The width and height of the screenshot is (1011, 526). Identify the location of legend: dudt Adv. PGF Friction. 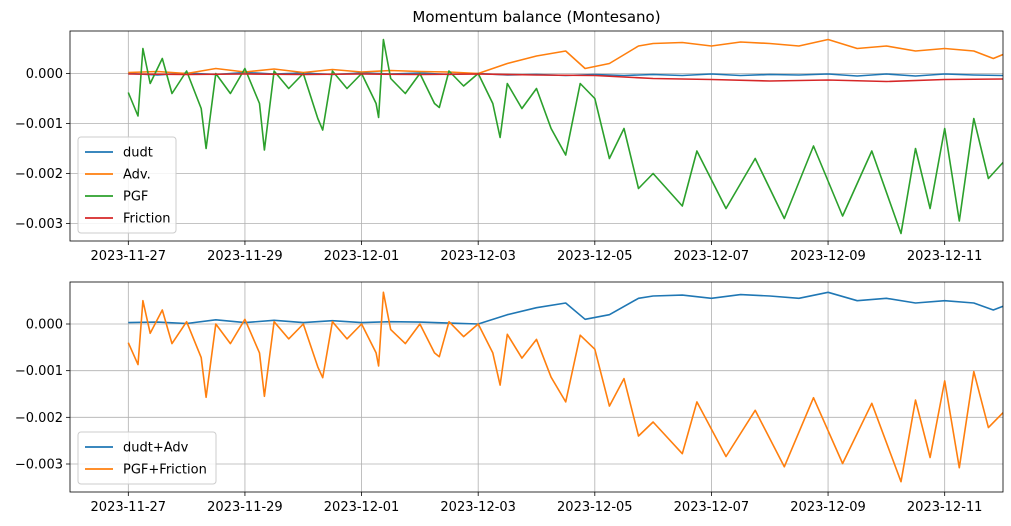
(127, 185).